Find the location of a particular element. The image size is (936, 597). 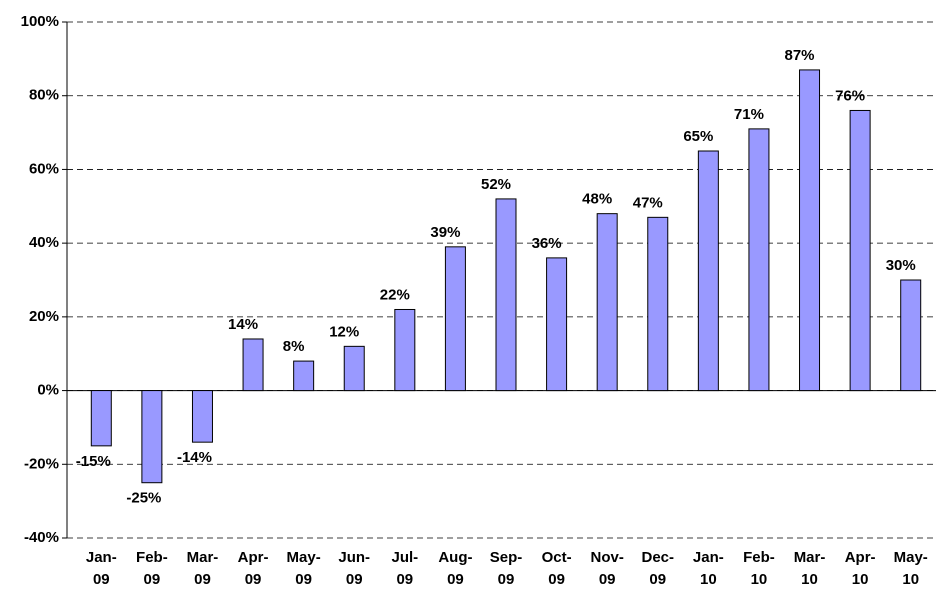

x-tick-label: May-10 is located at coordinates (911, 568).